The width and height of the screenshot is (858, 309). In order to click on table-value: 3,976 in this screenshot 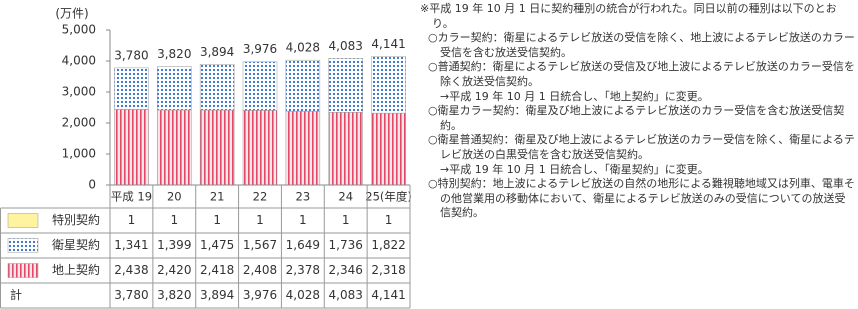, I will do `click(260, 295)`.